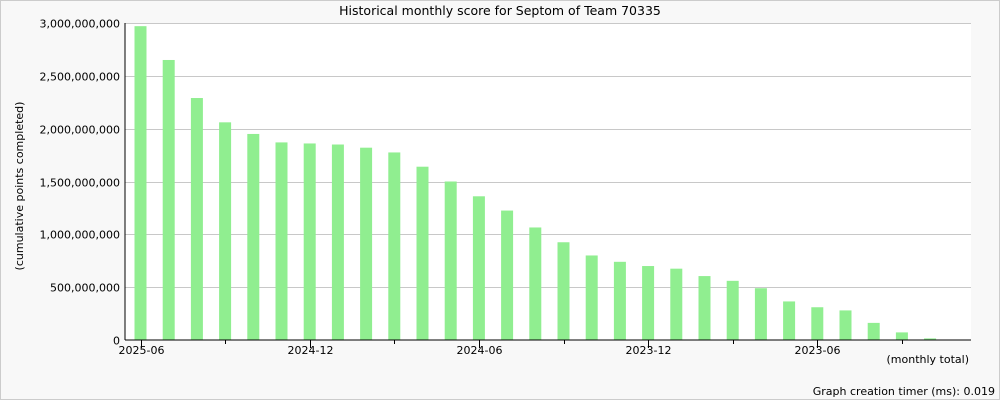  Describe the element at coordinates (85, 288) in the screenshot. I see `y-tick-label: 500,000,000` at that location.